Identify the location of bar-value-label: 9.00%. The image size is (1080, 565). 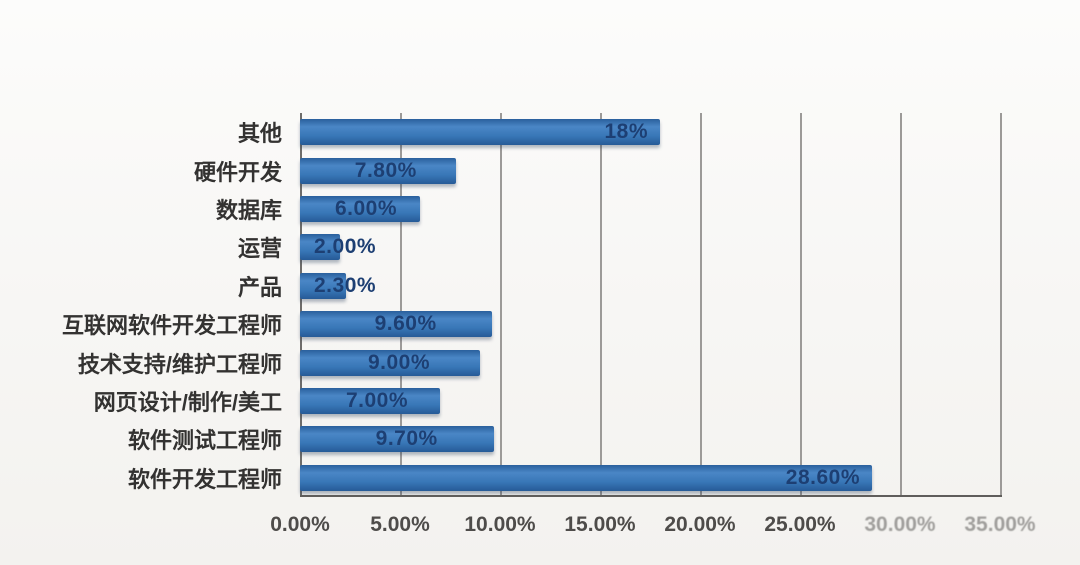
(399, 362).